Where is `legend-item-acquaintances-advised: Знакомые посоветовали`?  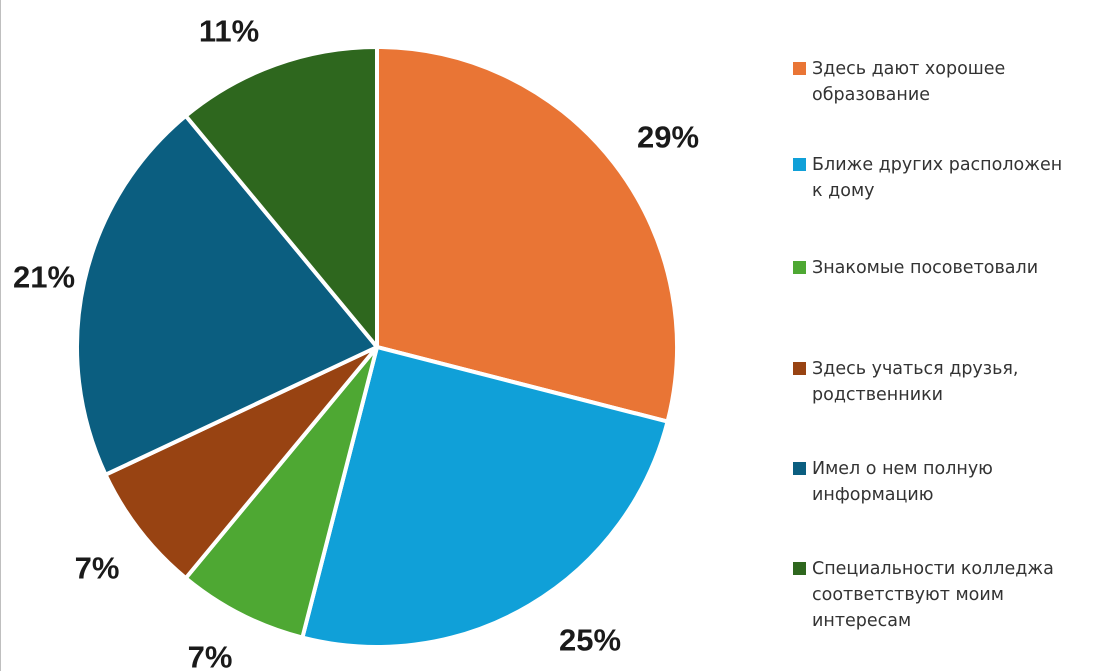 legend-item-acquaintances-advised: Знакомые посоветовали is located at coordinates (947, 268).